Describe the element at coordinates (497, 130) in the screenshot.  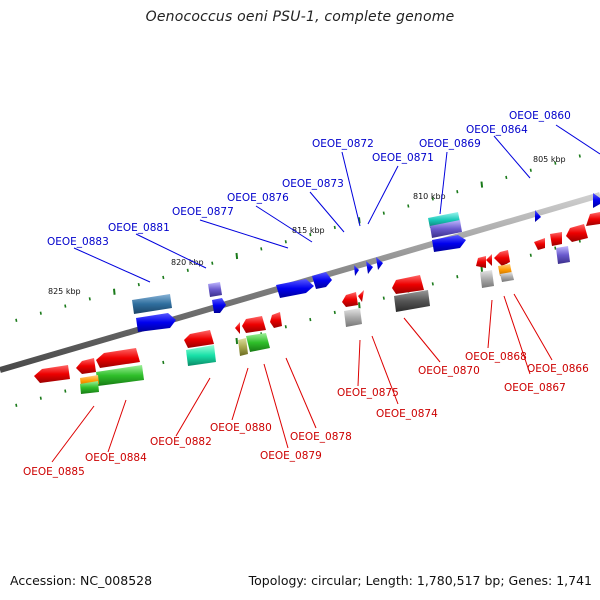
I see `gene-label-oeoe-0864: OEOE_0864` at that location.